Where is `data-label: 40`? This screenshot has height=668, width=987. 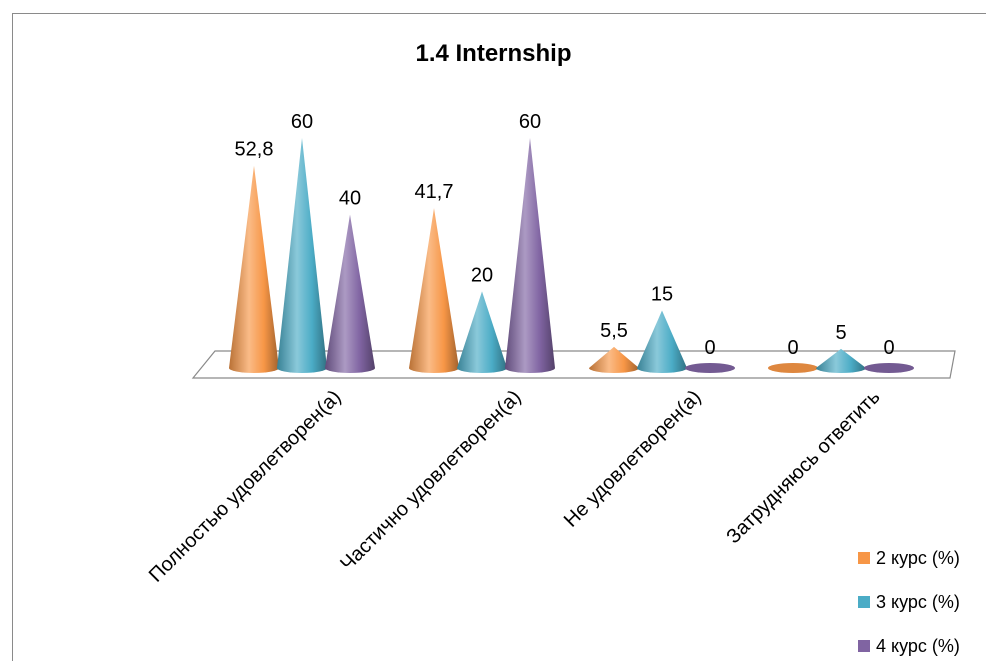
data-label: 40 is located at coordinates (350, 199).